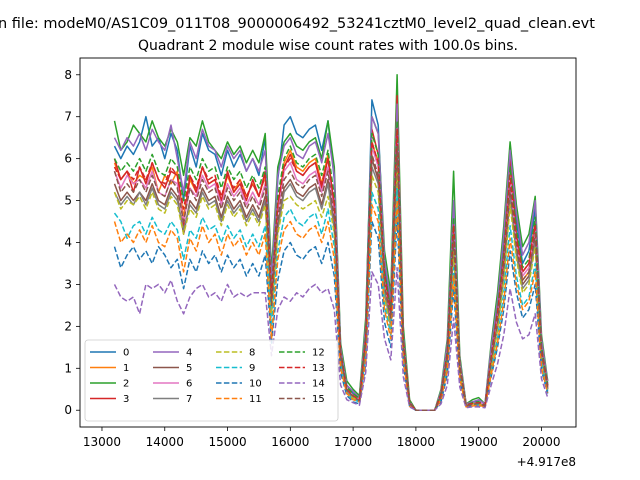 The image size is (640, 480). What do you see at coordinates (68, 201) in the screenshot?
I see `y-tick-label: 5` at bounding box center [68, 201].